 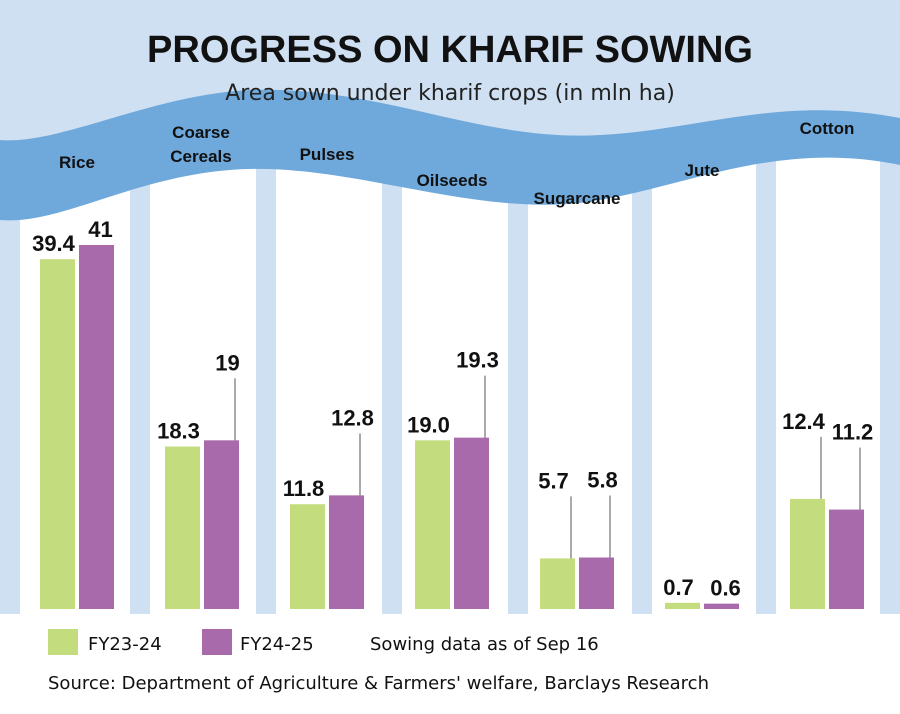 What do you see at coordinates (804, 421) in the screenshot?
I see `value-label-cotton-fy23-24: 12.4` at bounding box center [804, 421].